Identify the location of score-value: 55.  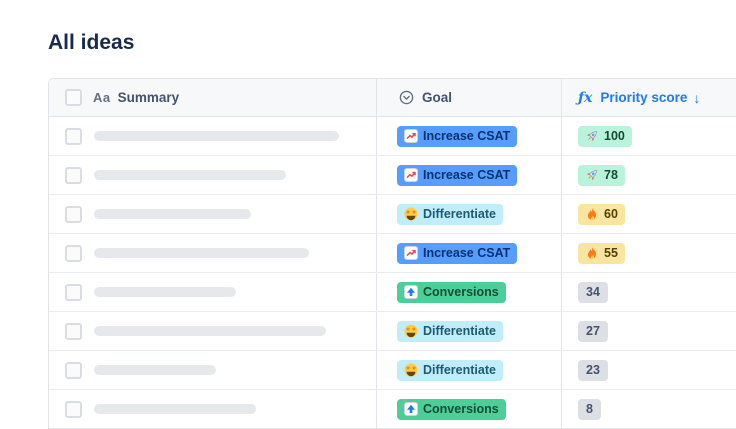
(611, 252).